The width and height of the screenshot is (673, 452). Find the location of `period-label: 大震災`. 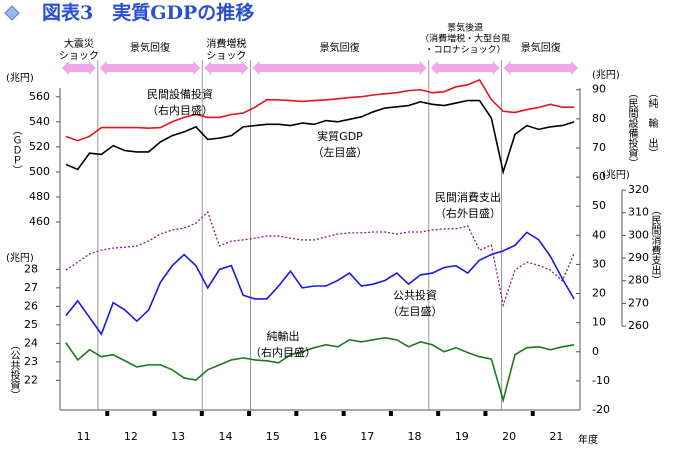

period-label: 大震災 is located at coordinates (79, 43).